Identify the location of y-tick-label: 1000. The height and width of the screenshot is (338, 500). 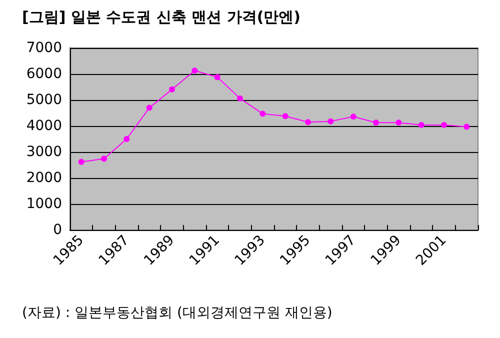
(44, 204).